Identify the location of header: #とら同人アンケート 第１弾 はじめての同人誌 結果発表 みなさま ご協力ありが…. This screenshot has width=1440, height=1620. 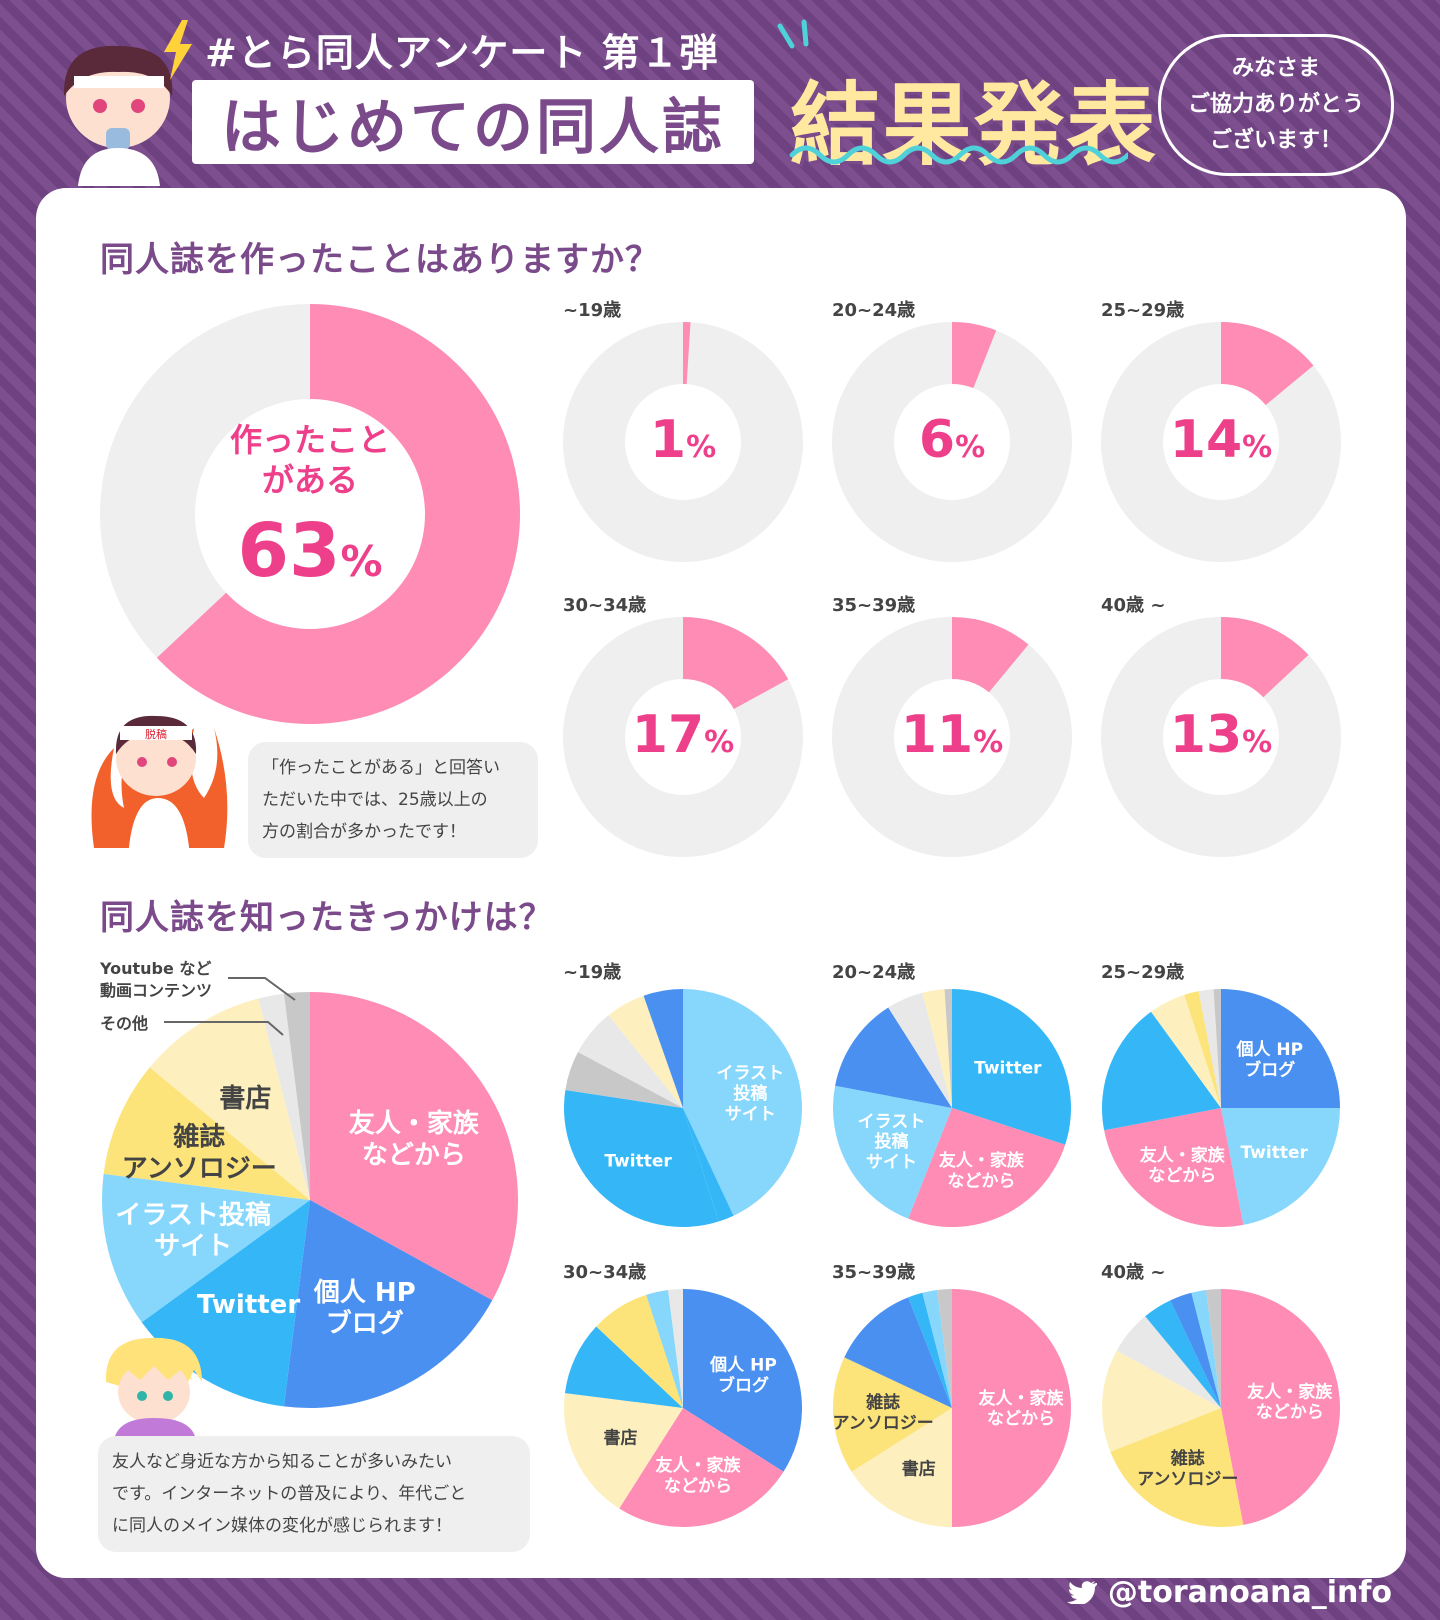
(720, 95).